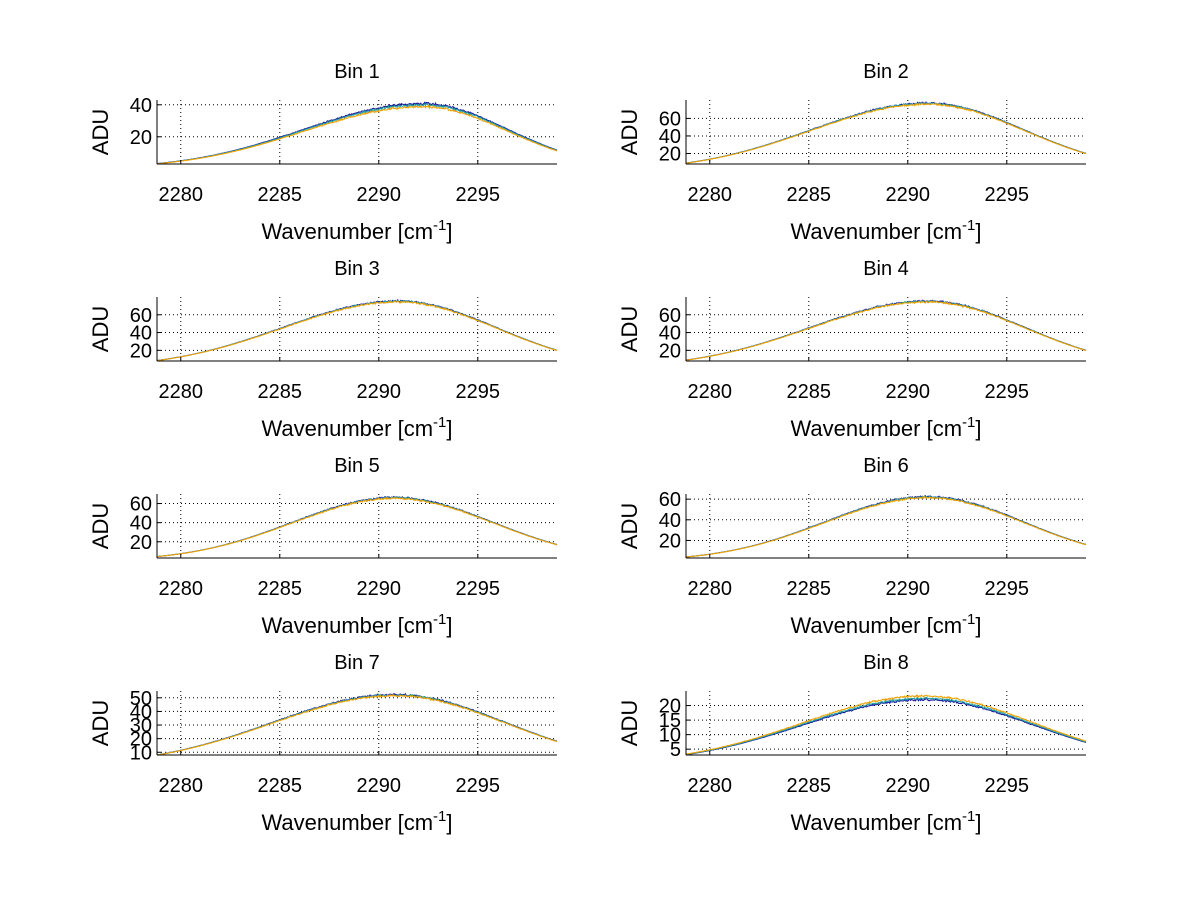  I want to click on panel-title: Bin 5, so click(357, 466).